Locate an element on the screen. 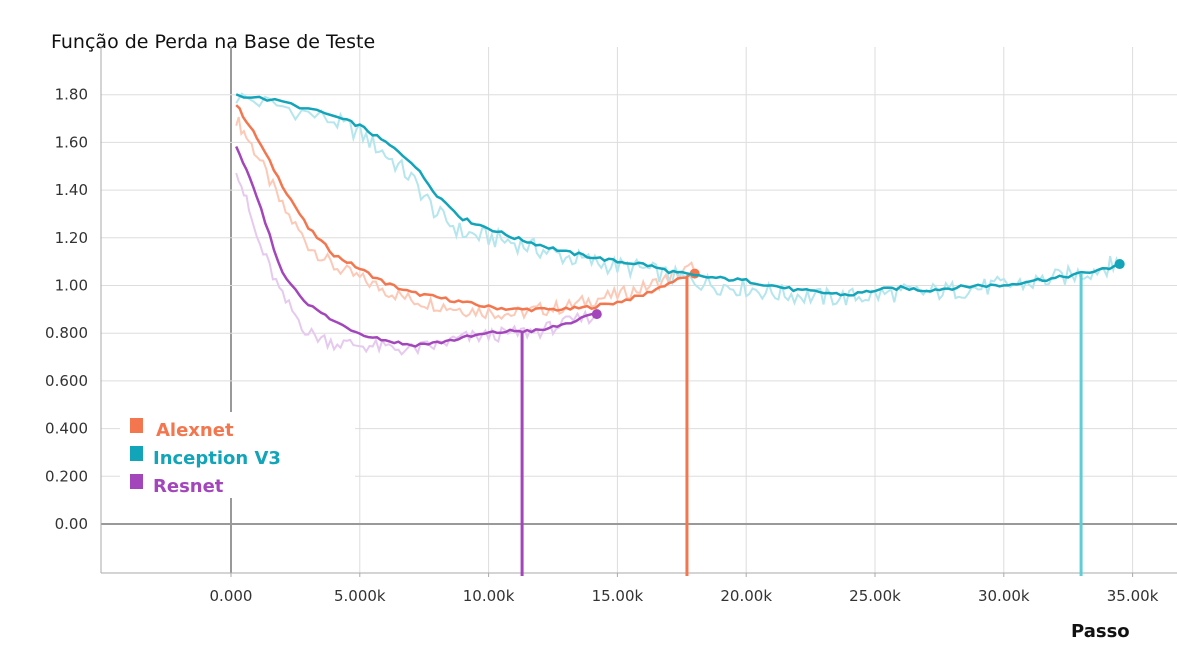 The image size is (1177, 657). y-tick-label: 0.00 is located at coordinates (71, 524).